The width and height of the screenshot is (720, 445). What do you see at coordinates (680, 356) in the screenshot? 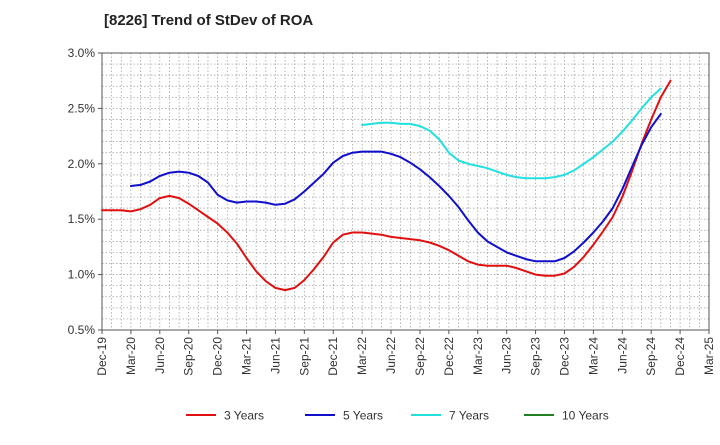
I see `x-tick-label: Dec-24` at bounding box center [680, 356].